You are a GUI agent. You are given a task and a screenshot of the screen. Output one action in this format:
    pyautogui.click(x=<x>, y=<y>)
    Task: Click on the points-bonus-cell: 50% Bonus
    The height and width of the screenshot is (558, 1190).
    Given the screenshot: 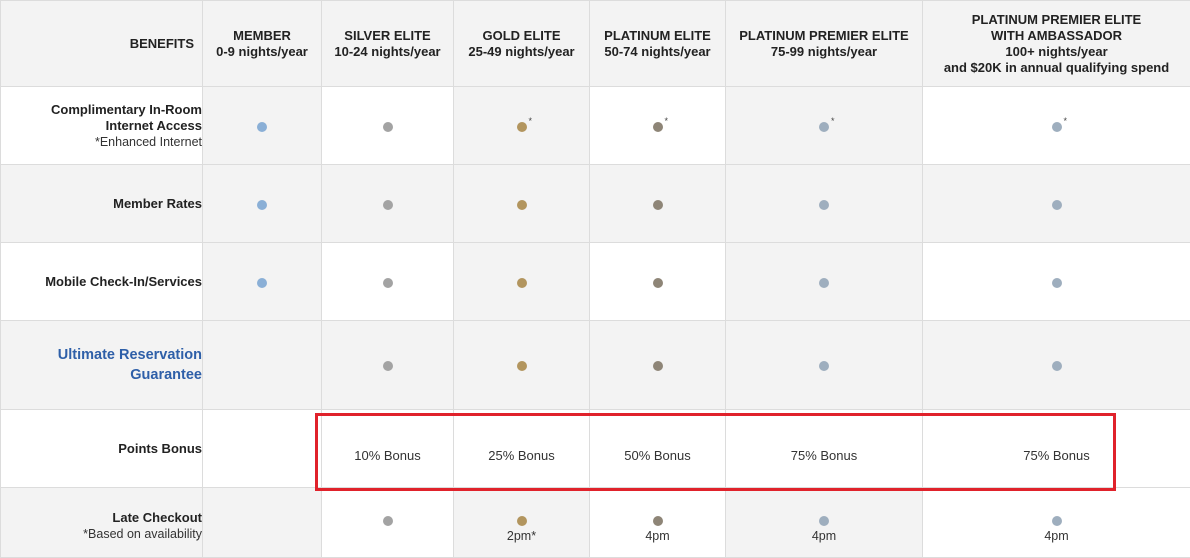 What is the action you would take?
    pyautogui.click(x=658, y=449)
    